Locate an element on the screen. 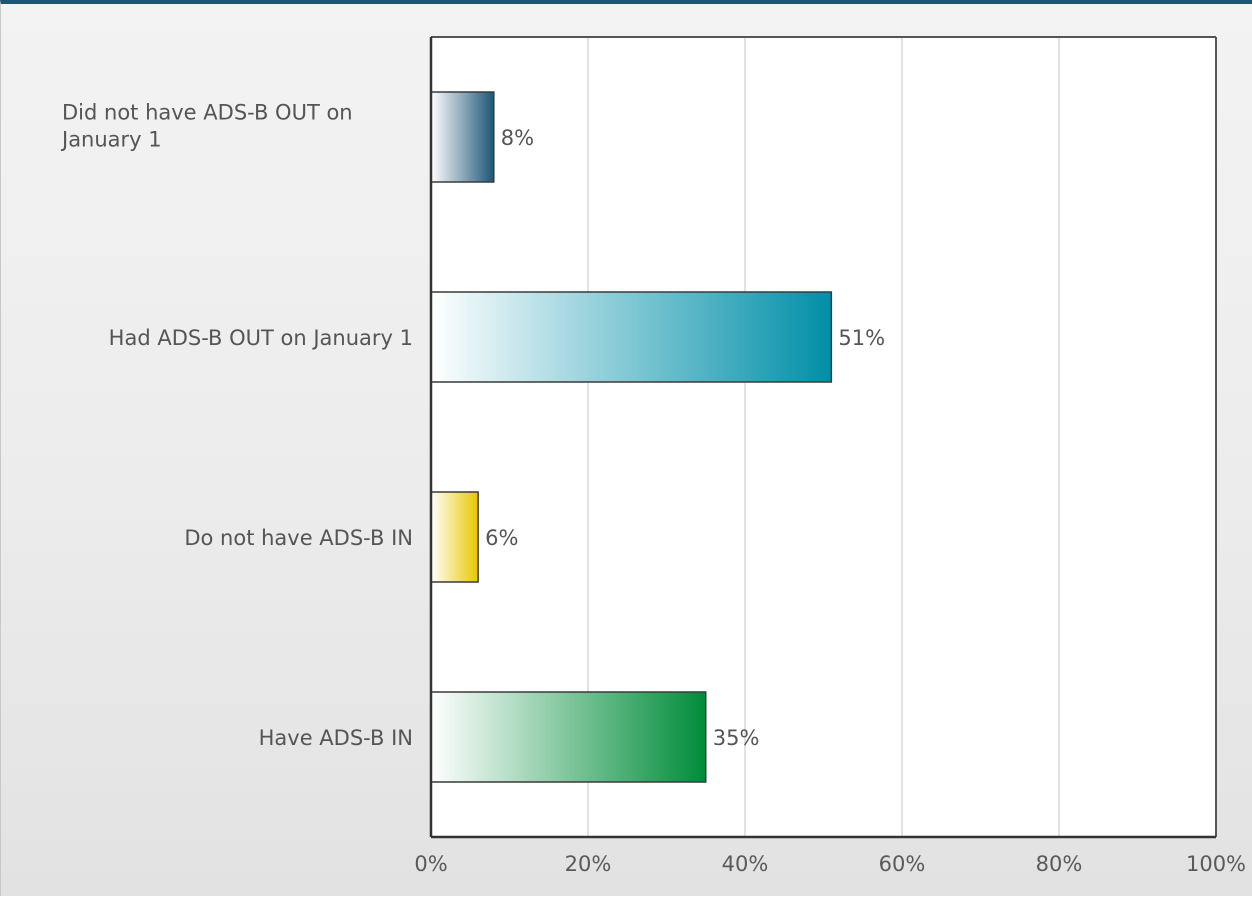 This screenshot has height=900, width=1252. x-tick-label: 20% is located at coordinates (588, 864).